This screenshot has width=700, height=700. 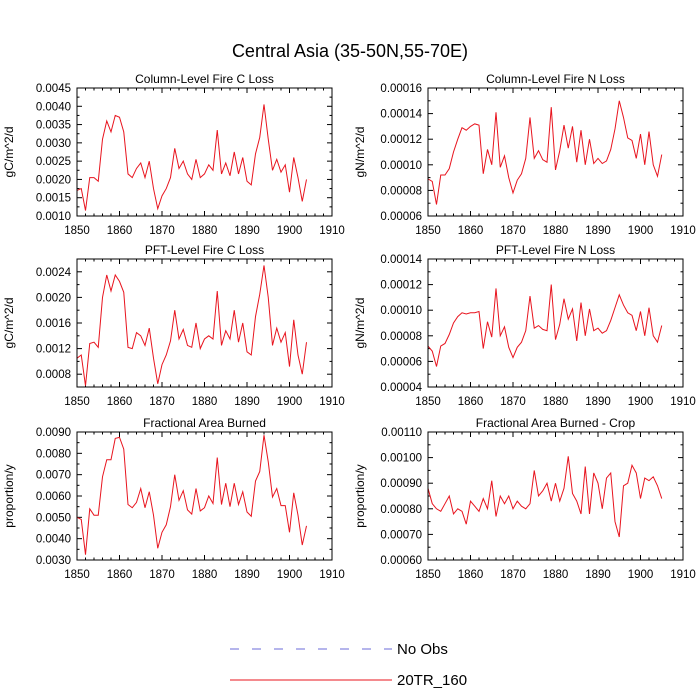 I want to click on y-tick-label: 0.0012, so click(x=53, y=350).